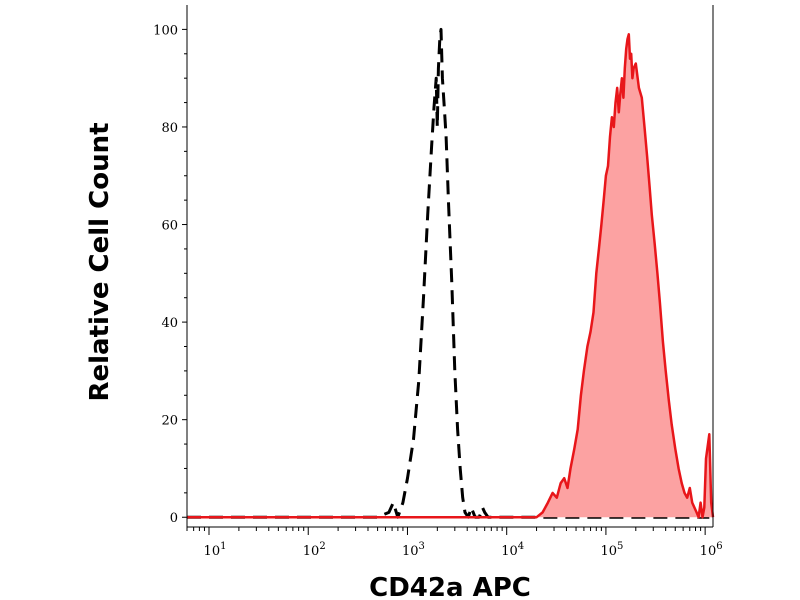 This screenshot has width=800, height=600. Describe the element at coordinates (450, 586) in the screenshot. I see `x-axis-title: CD42a APC` at that location.